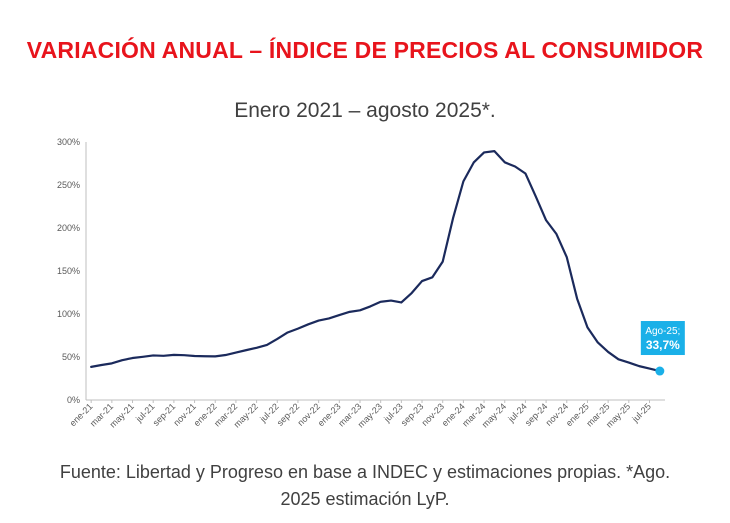 The height and width of the screenshot is (523, 730). Describe the element at coordinates (660, 371) in the screenshot. I see `highlight-point` at that location.